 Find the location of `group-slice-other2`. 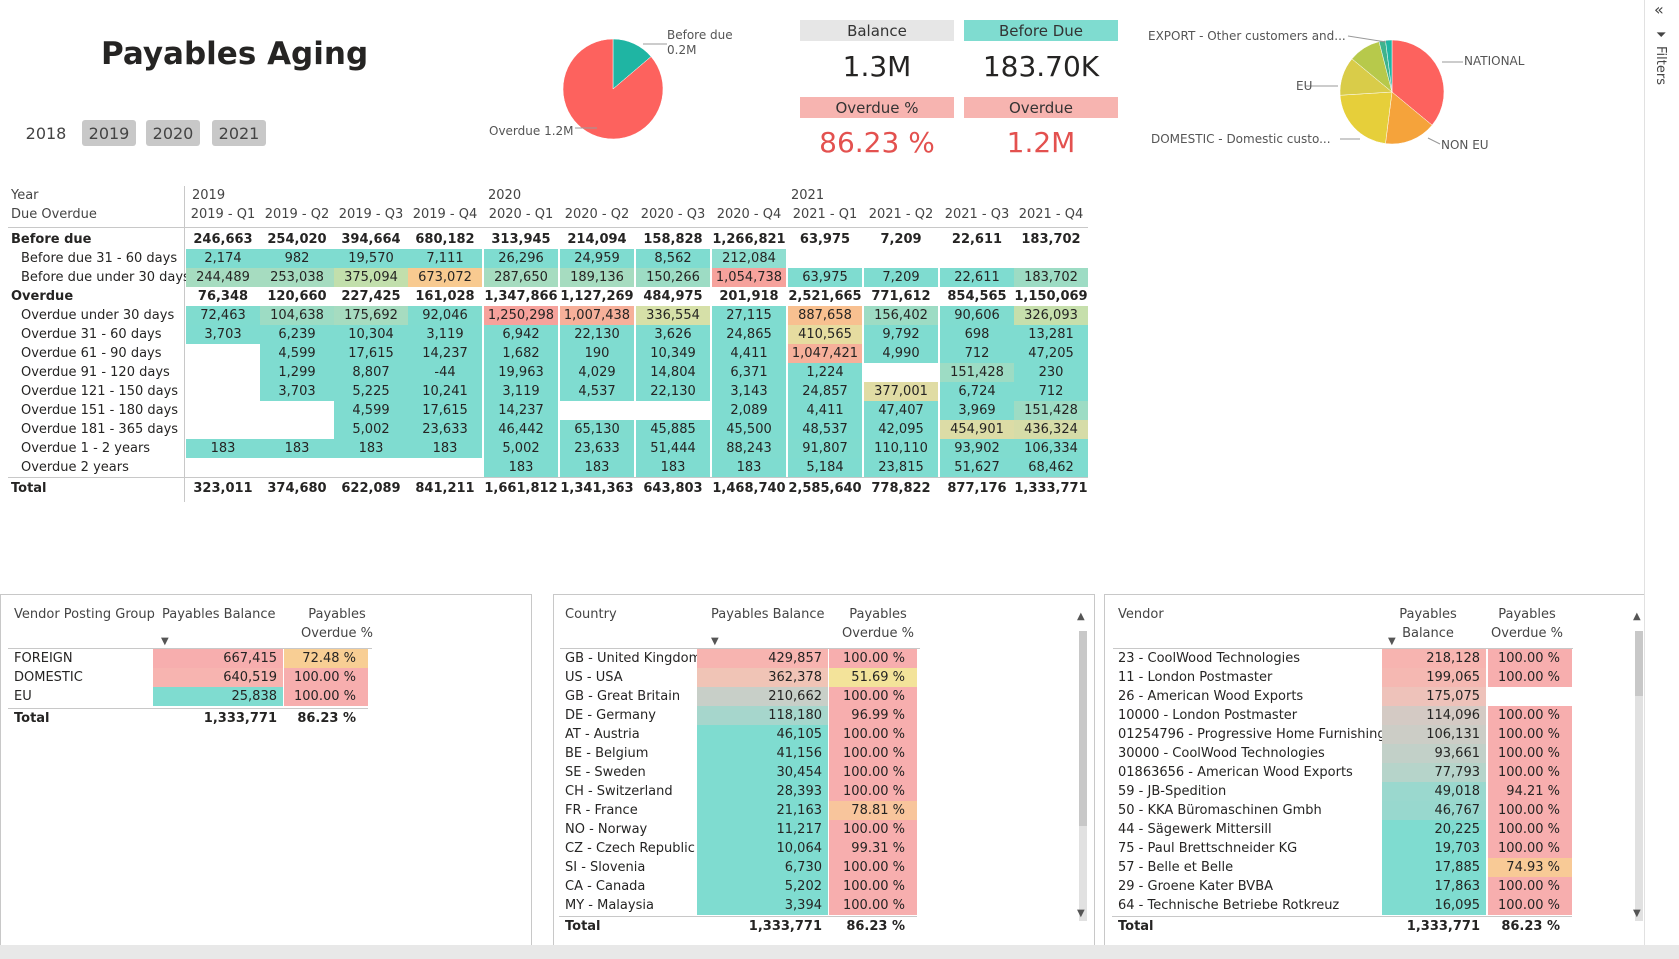

group-slice-other2 is located at coordinates (1389, 66).